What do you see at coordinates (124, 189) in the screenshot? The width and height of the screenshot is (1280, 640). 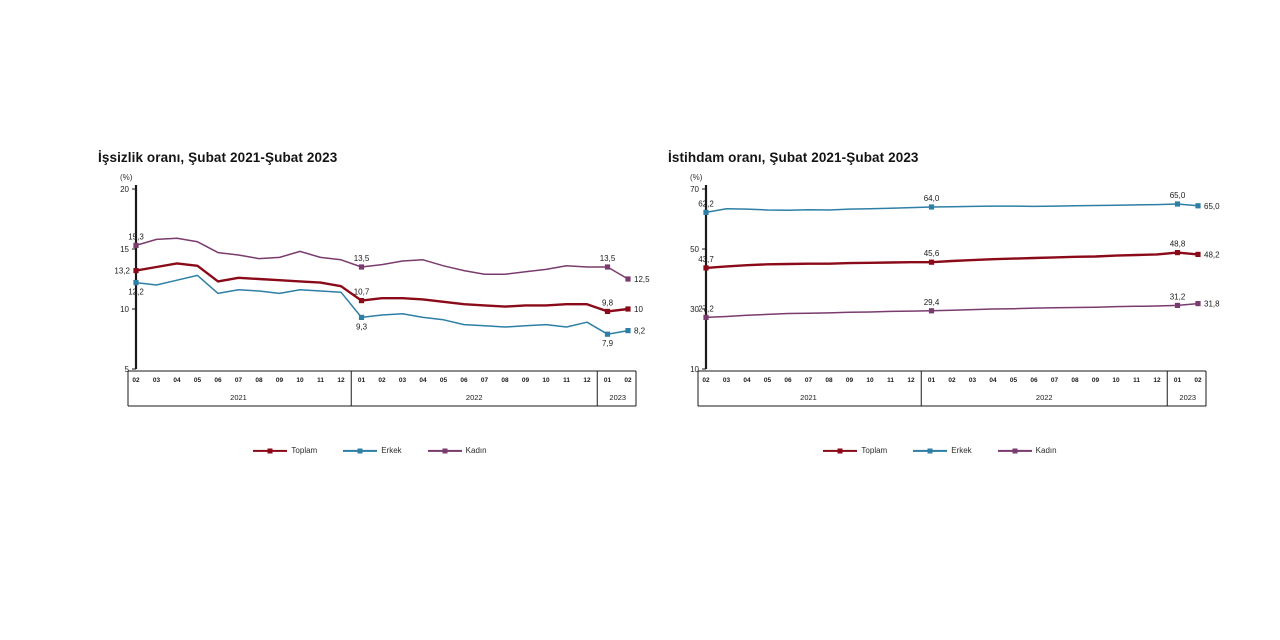 I see `y-axis-tick-label: 20` at bounding box center [124, 189].